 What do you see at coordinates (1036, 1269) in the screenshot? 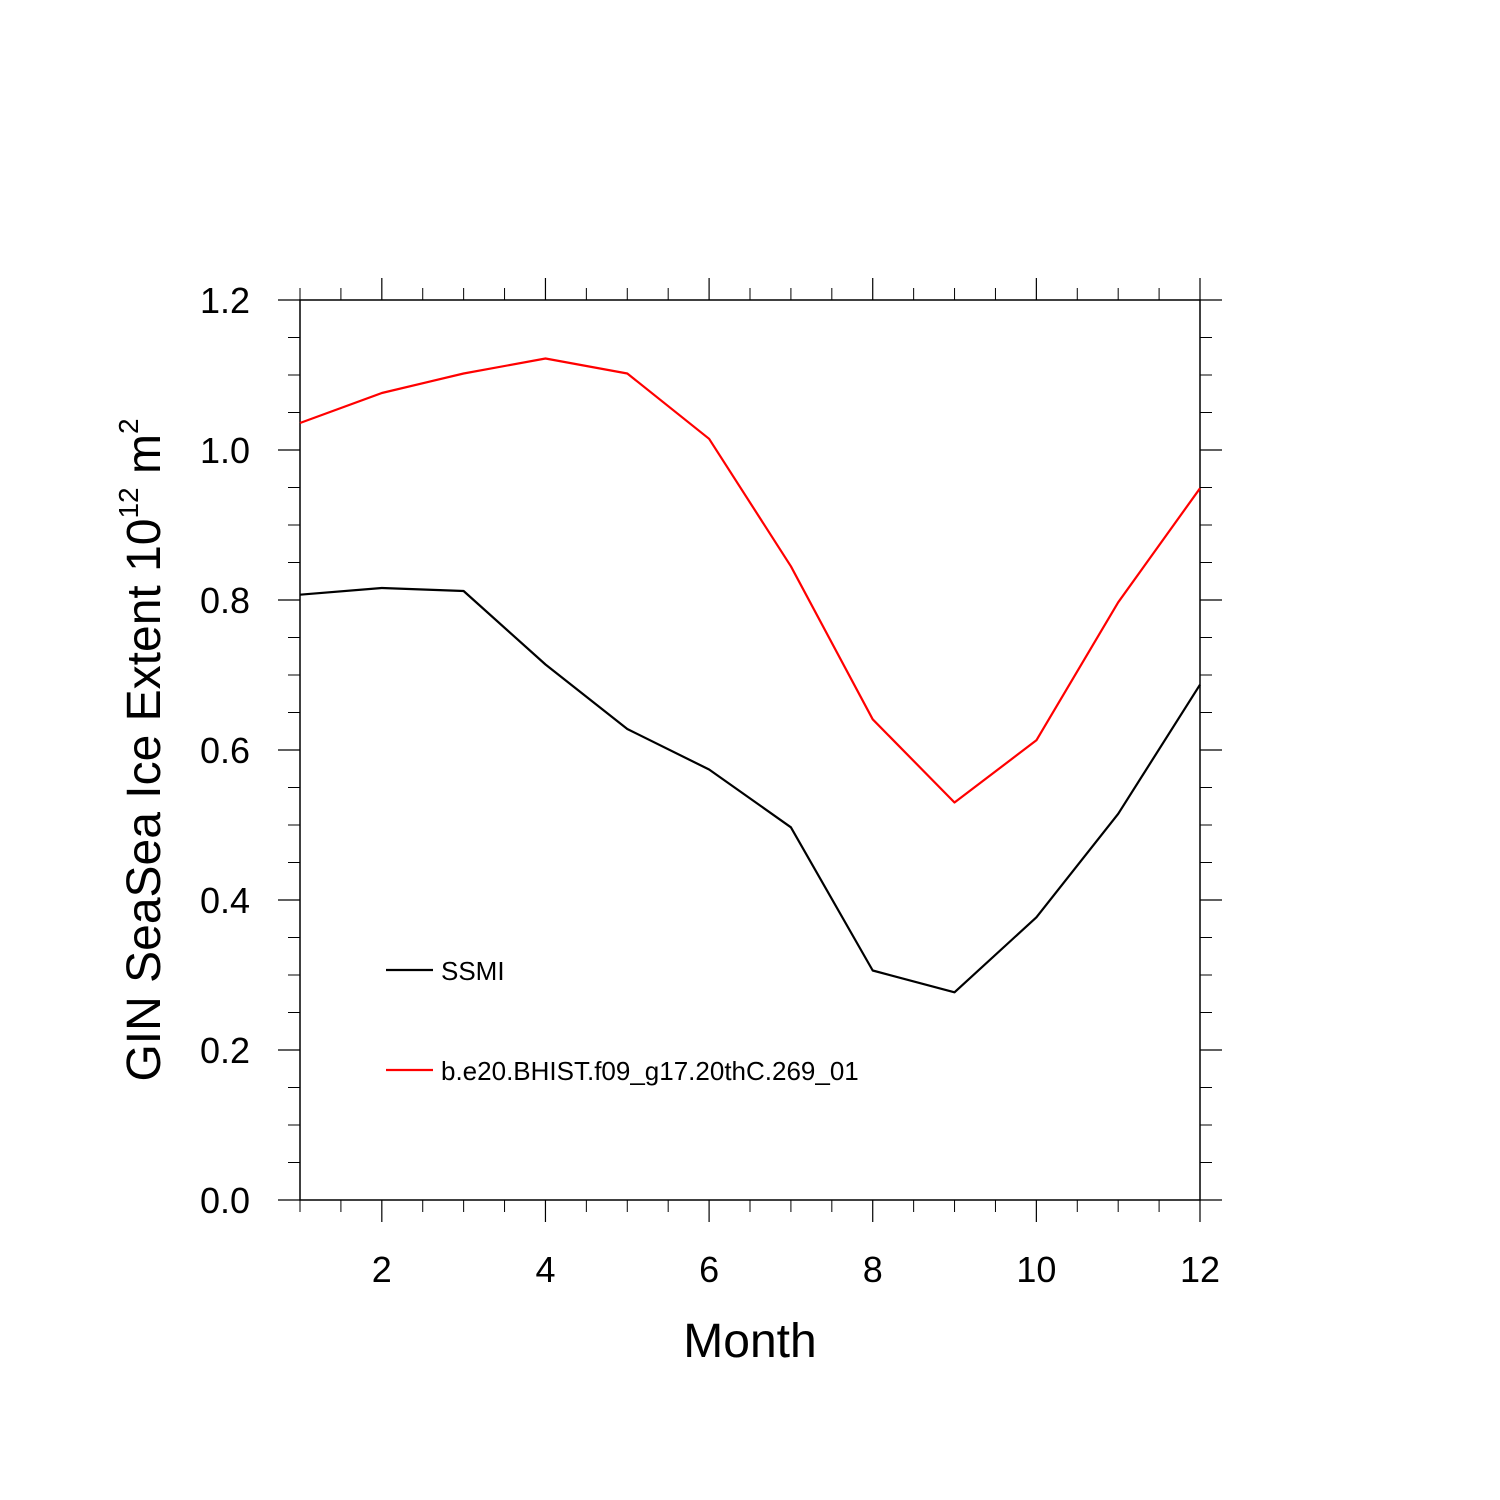
I see `x-tick-label: 10` at bounding box center [1036, 1269].